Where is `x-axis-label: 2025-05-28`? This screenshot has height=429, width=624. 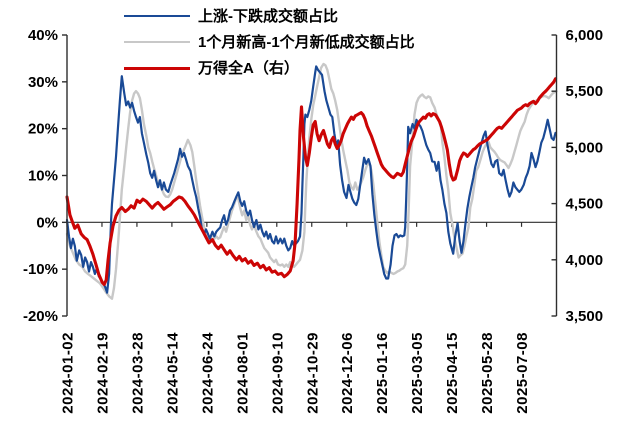
x-axis-label: 2025-05-28 is located at coordinates (487, 373).